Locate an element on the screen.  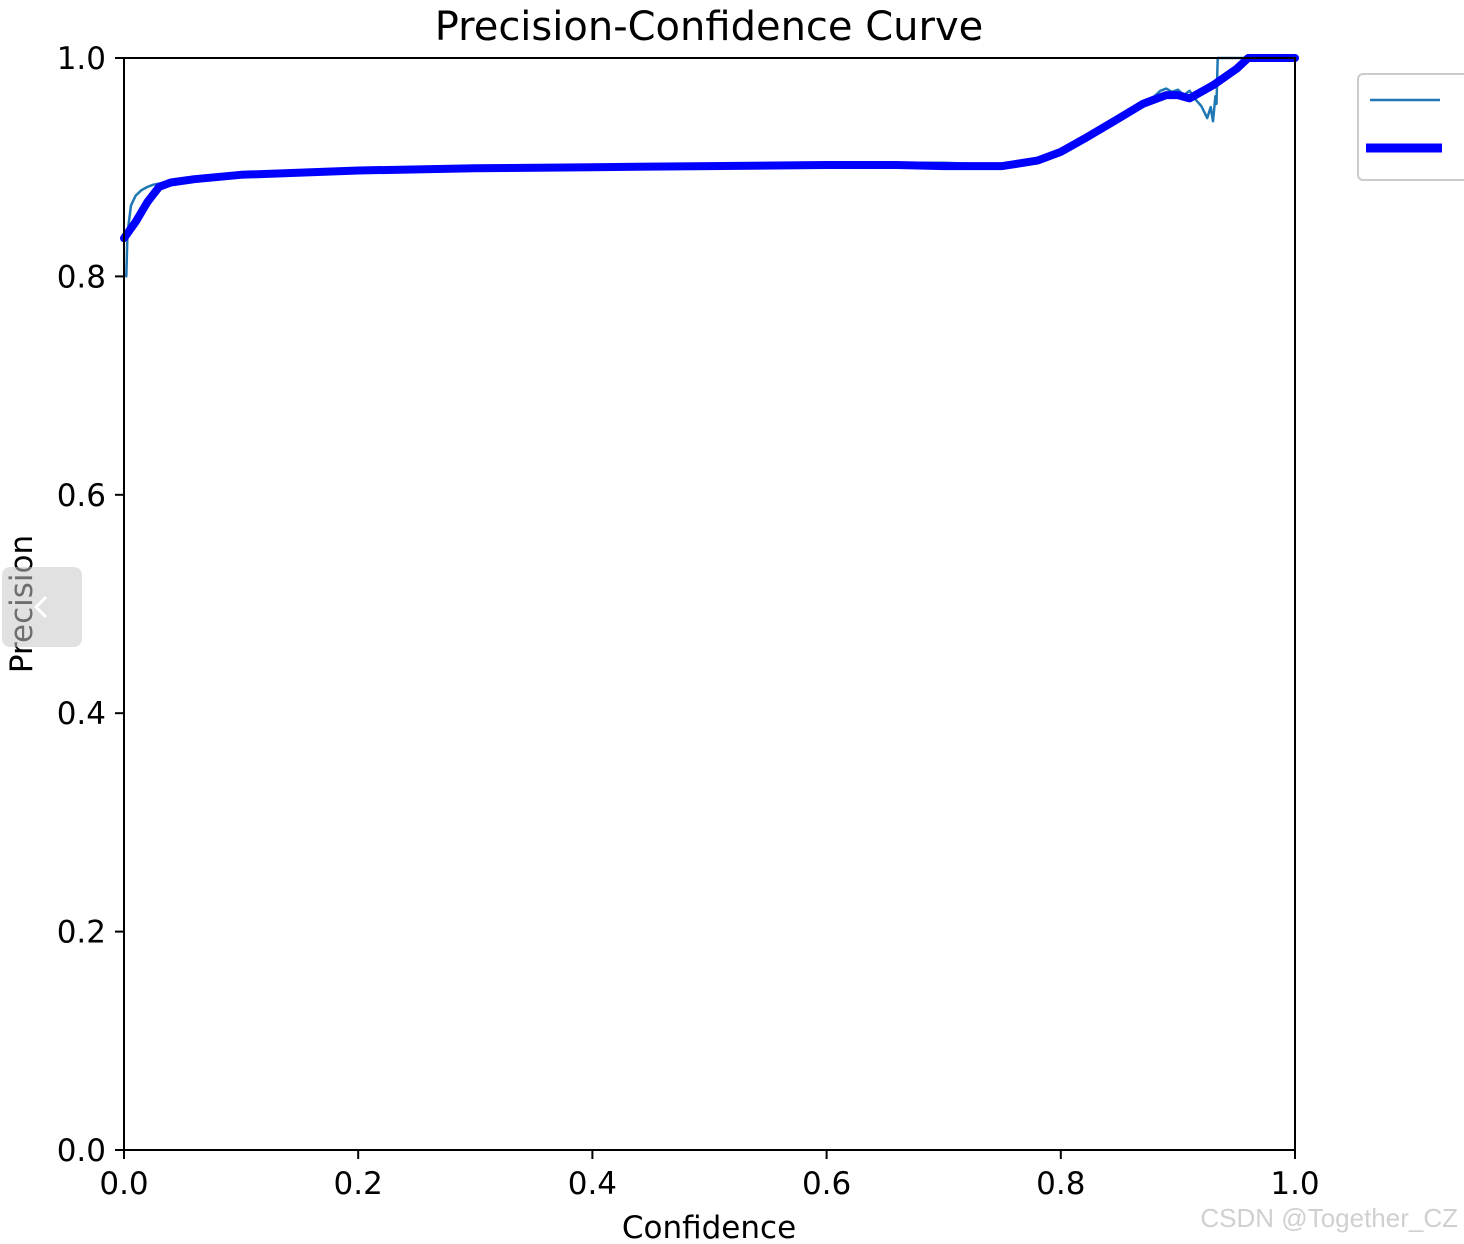
y-tick-label: 0.0 is located at coordinates (81, 1151).